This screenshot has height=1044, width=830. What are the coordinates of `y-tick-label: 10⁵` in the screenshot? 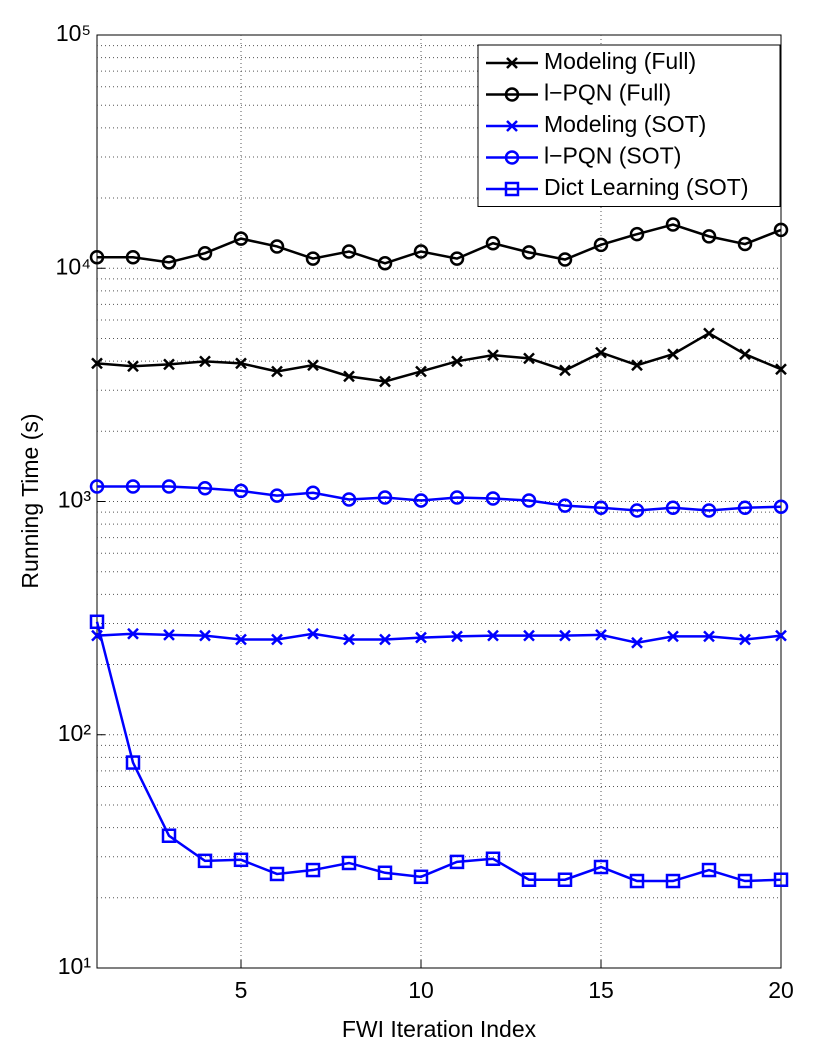 It's located at (73, 33).